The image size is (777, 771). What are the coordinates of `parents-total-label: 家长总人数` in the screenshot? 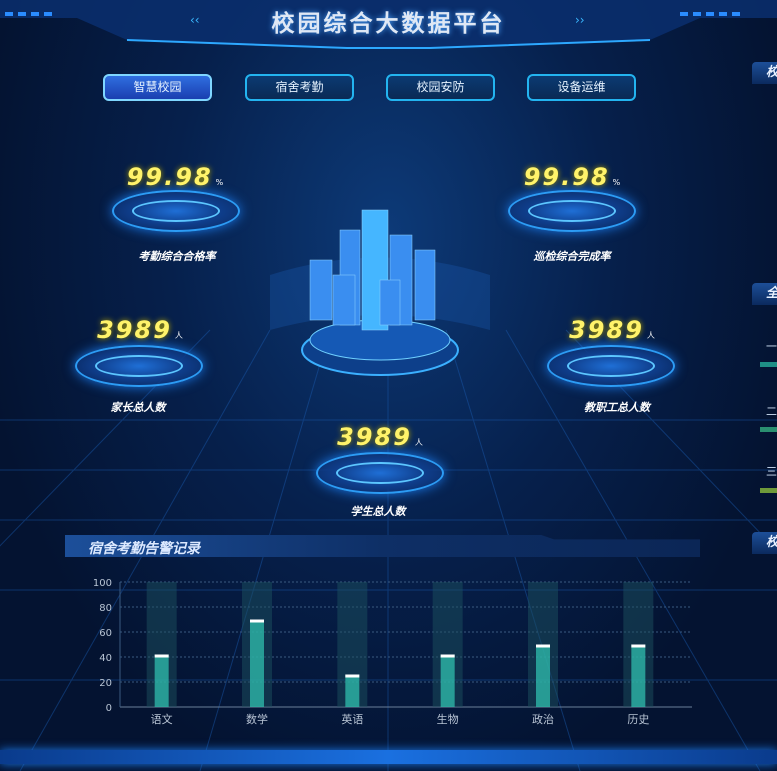 It's located at (138, 407).